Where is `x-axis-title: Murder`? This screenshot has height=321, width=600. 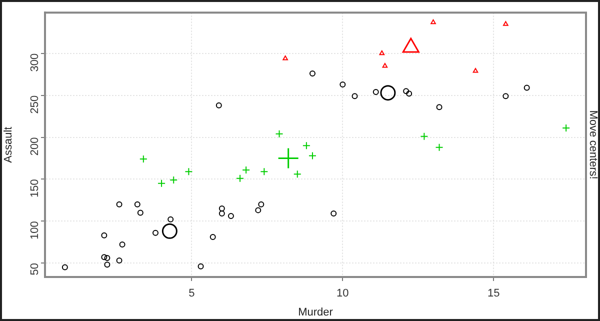 x-axis-title: Murder is located at coordinates (316, 312).